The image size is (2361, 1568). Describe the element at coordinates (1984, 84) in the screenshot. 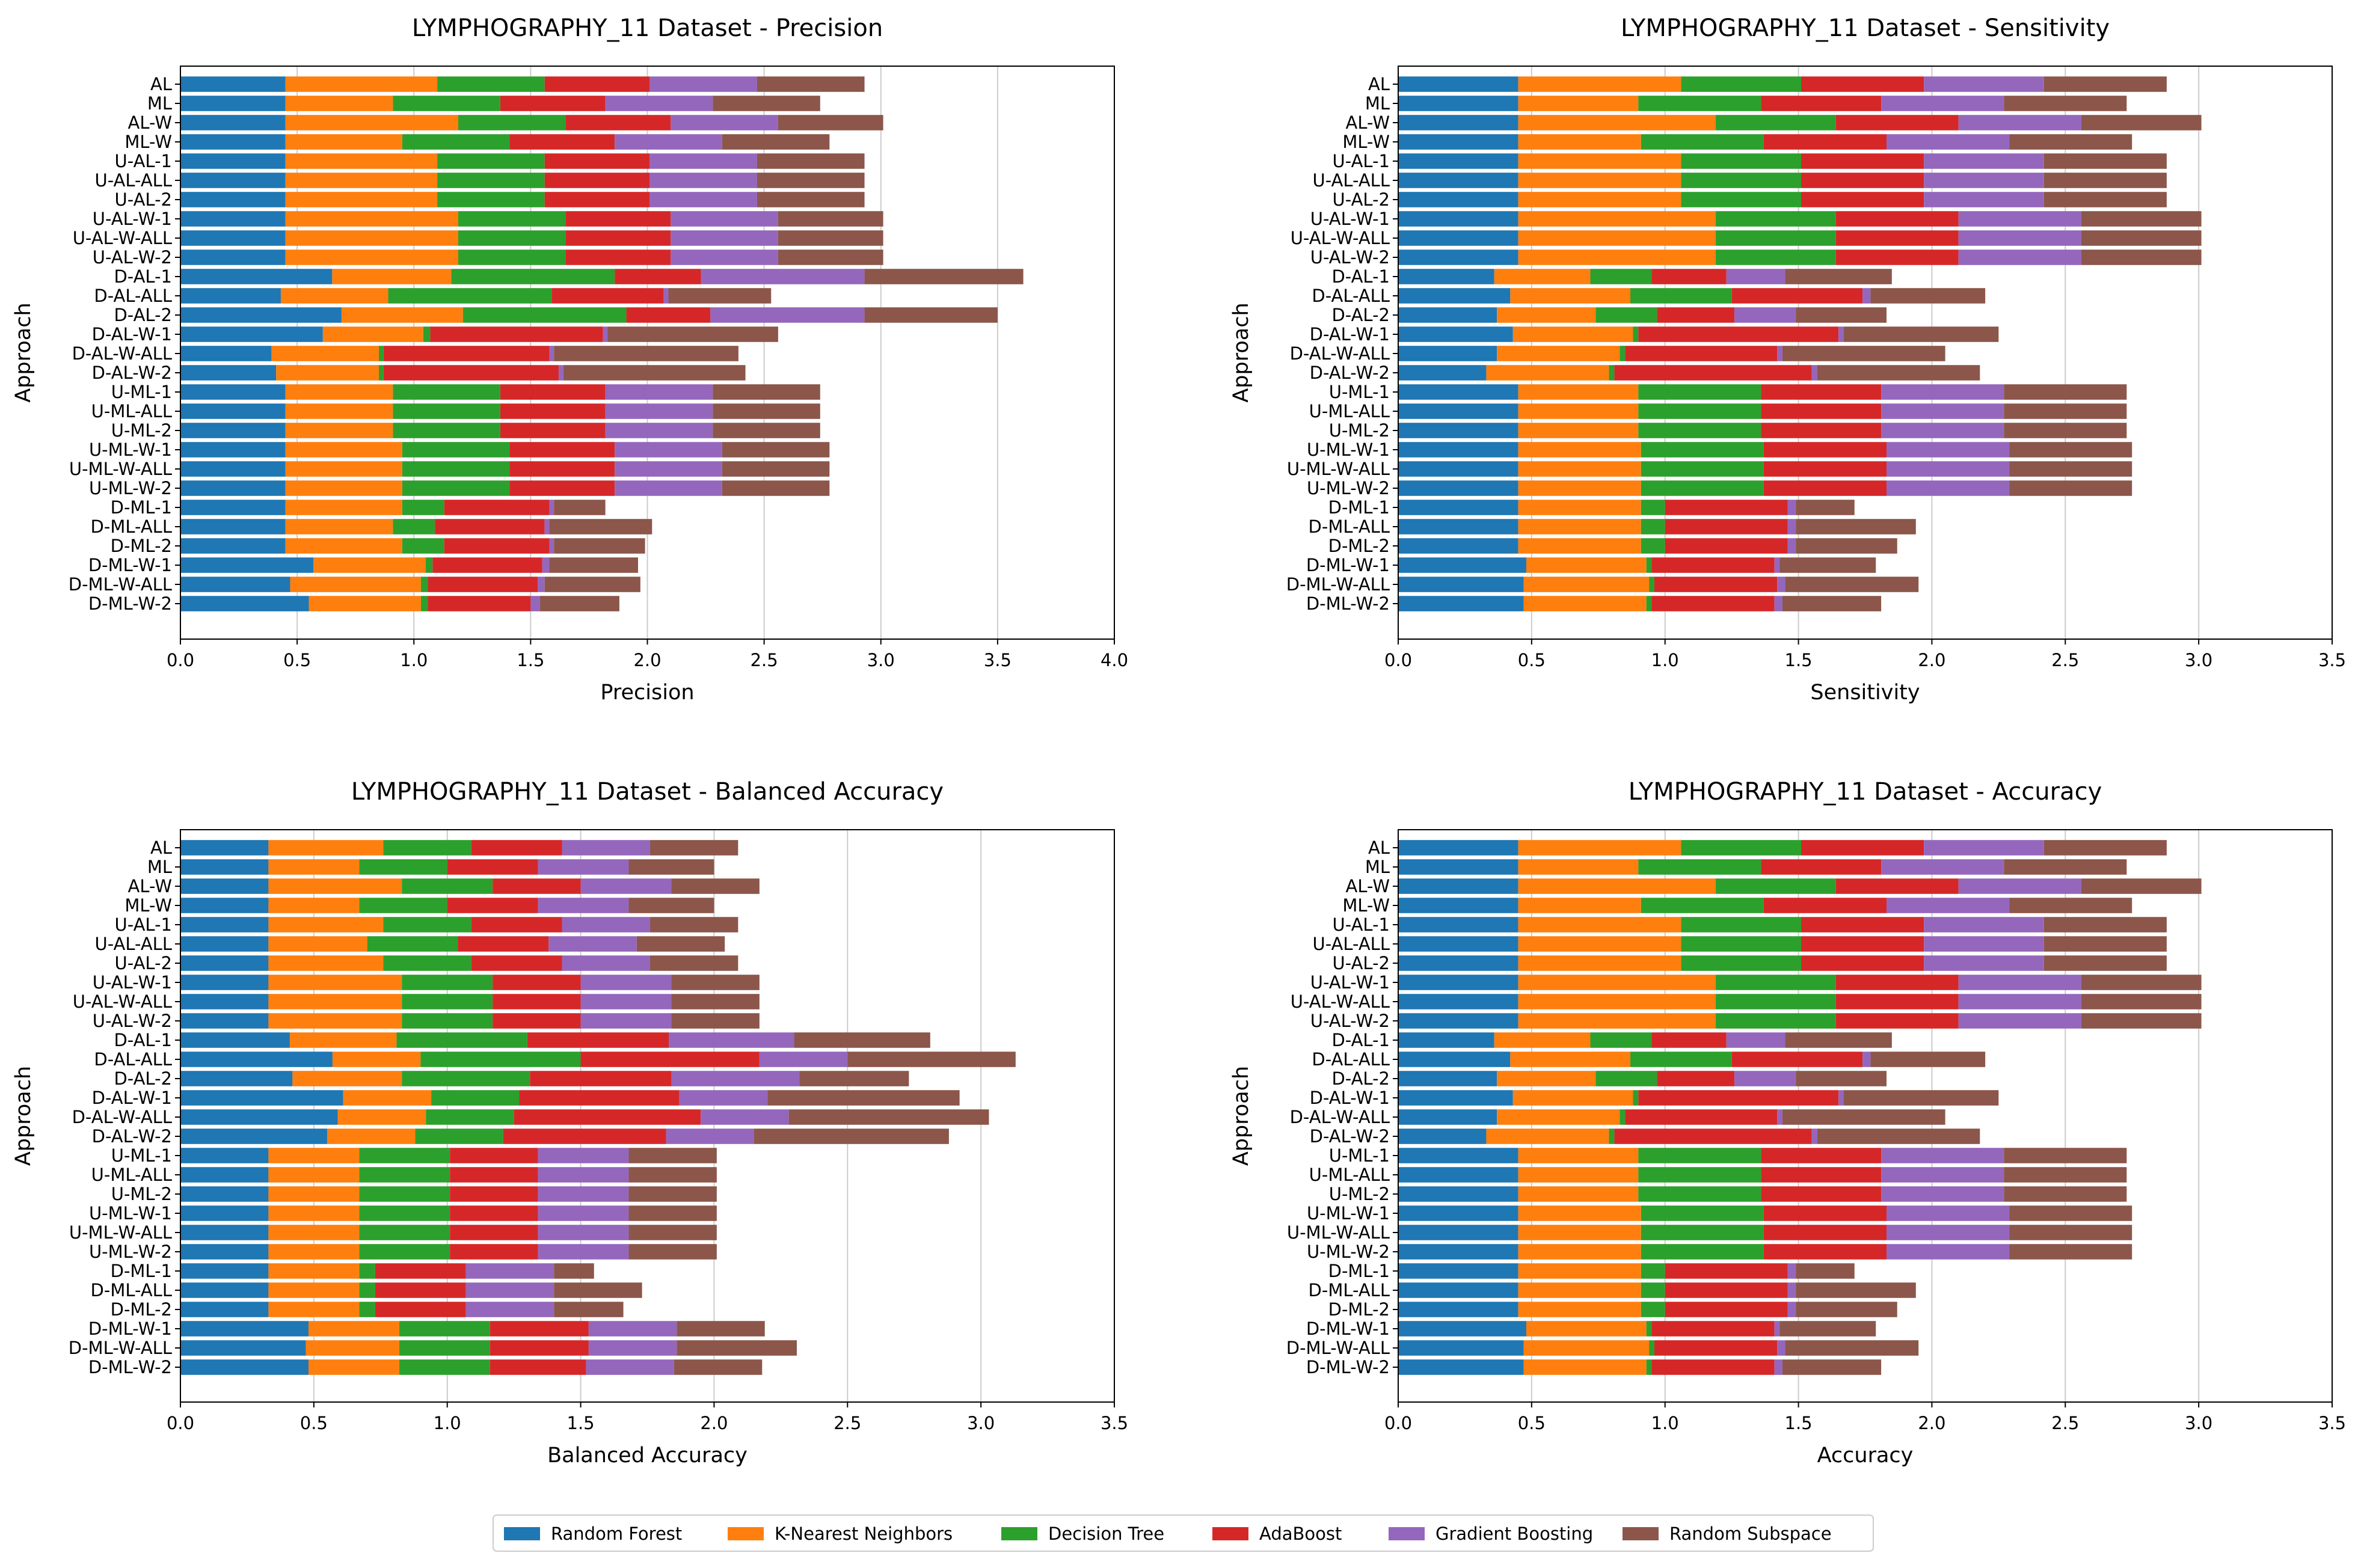

I see `bar-gradient-boosting-al` at that location.